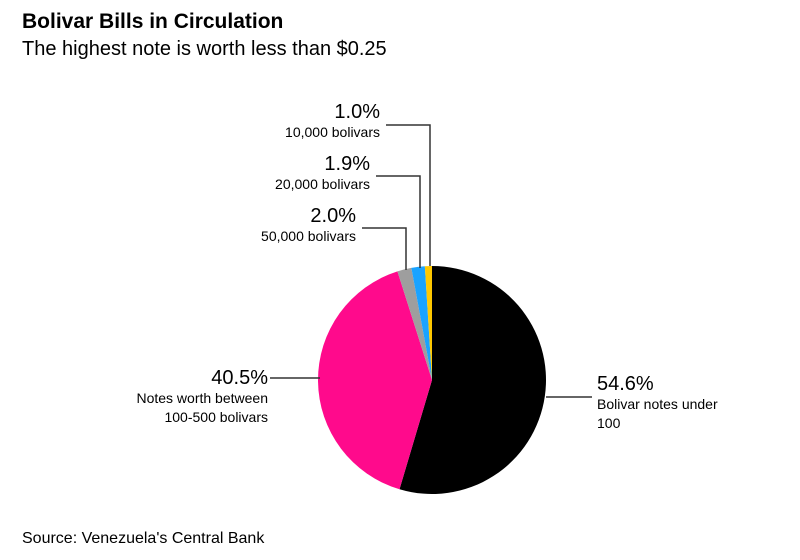 This screenshot has width=800, height=560. What do you see at coordinates (333, 216) in the screenshot?
I see `pct-label-2: 2.0%` at bounding box center [333, 216].